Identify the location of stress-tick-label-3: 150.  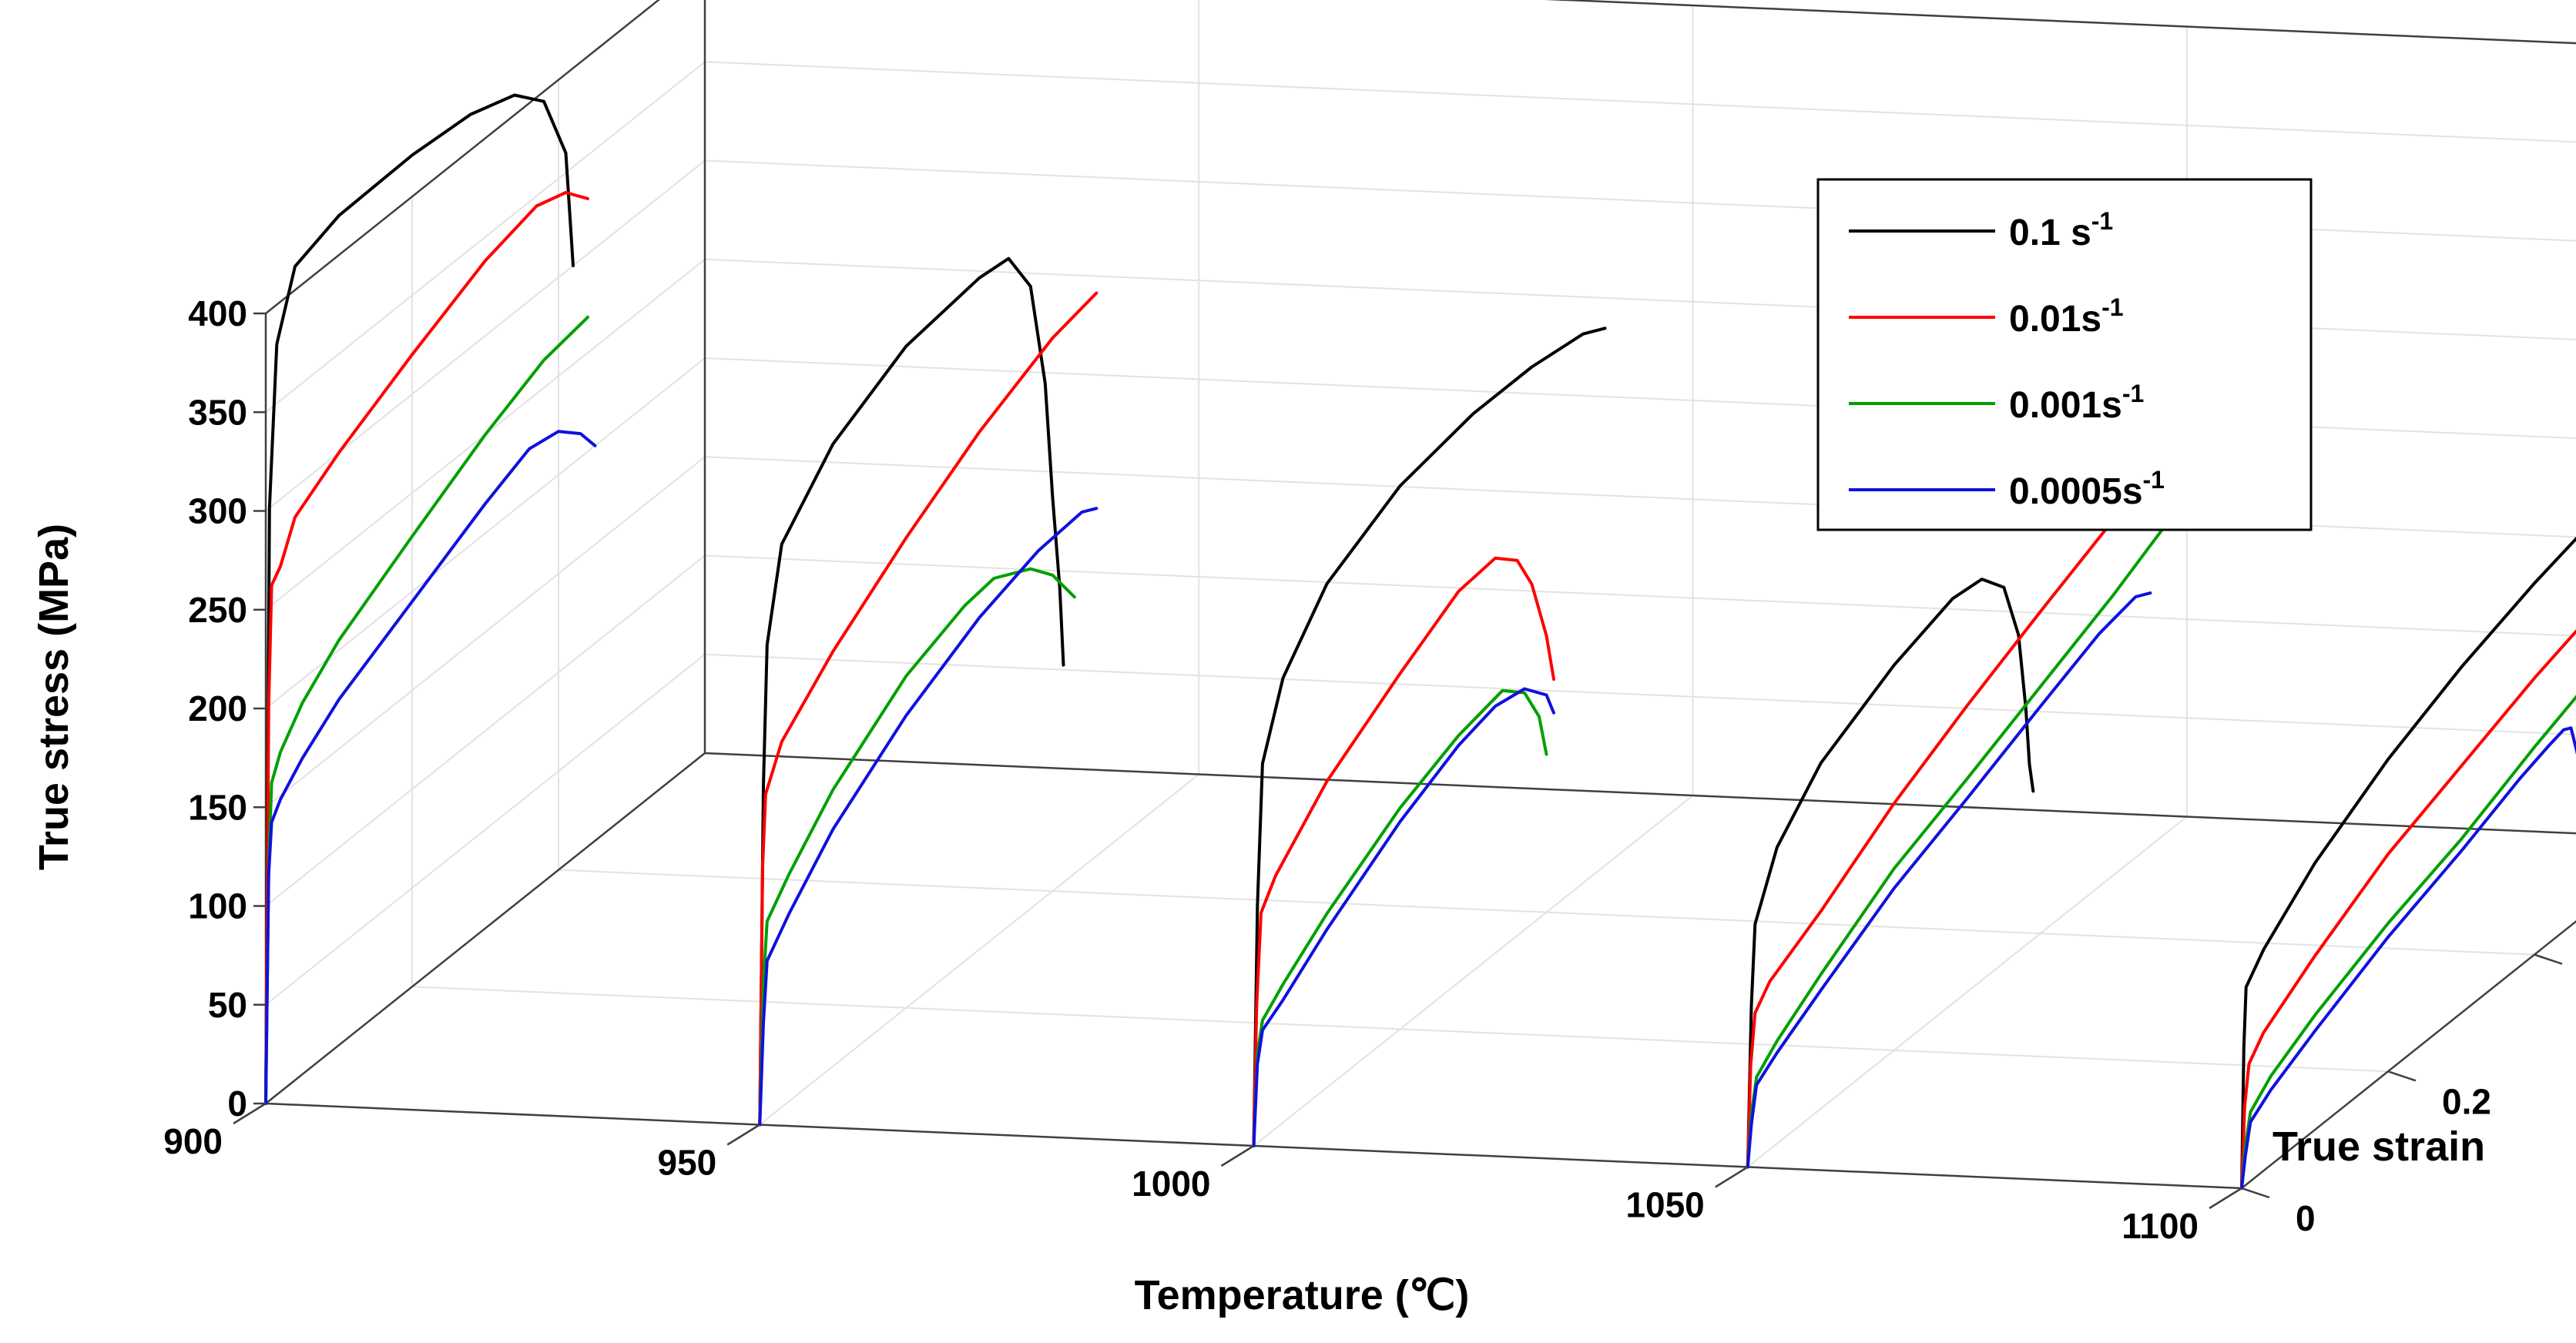
(217, 807).